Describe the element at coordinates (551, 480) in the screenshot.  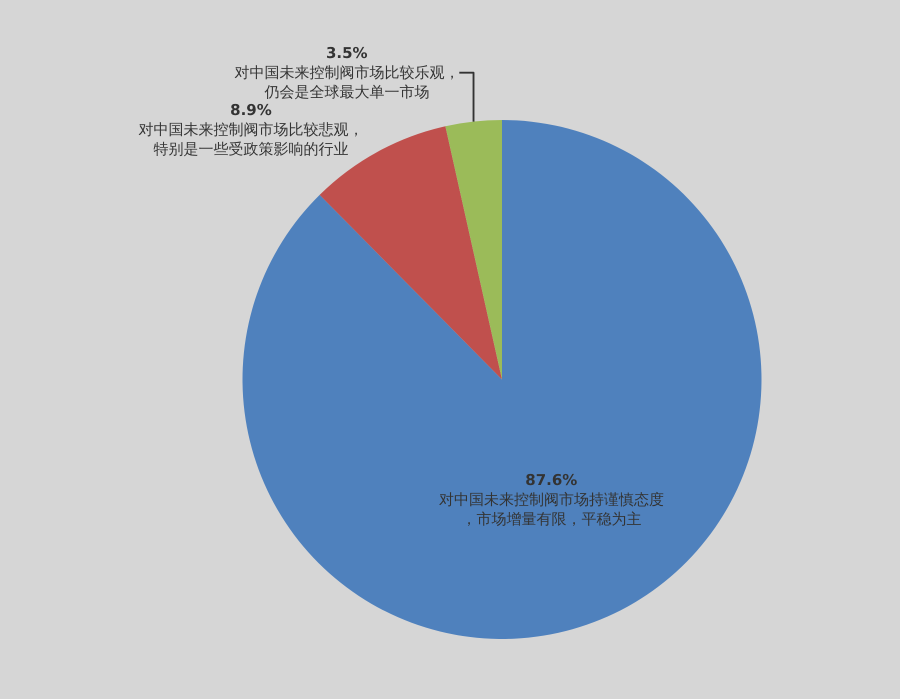
I see `data-label: 87.6%` at that location.